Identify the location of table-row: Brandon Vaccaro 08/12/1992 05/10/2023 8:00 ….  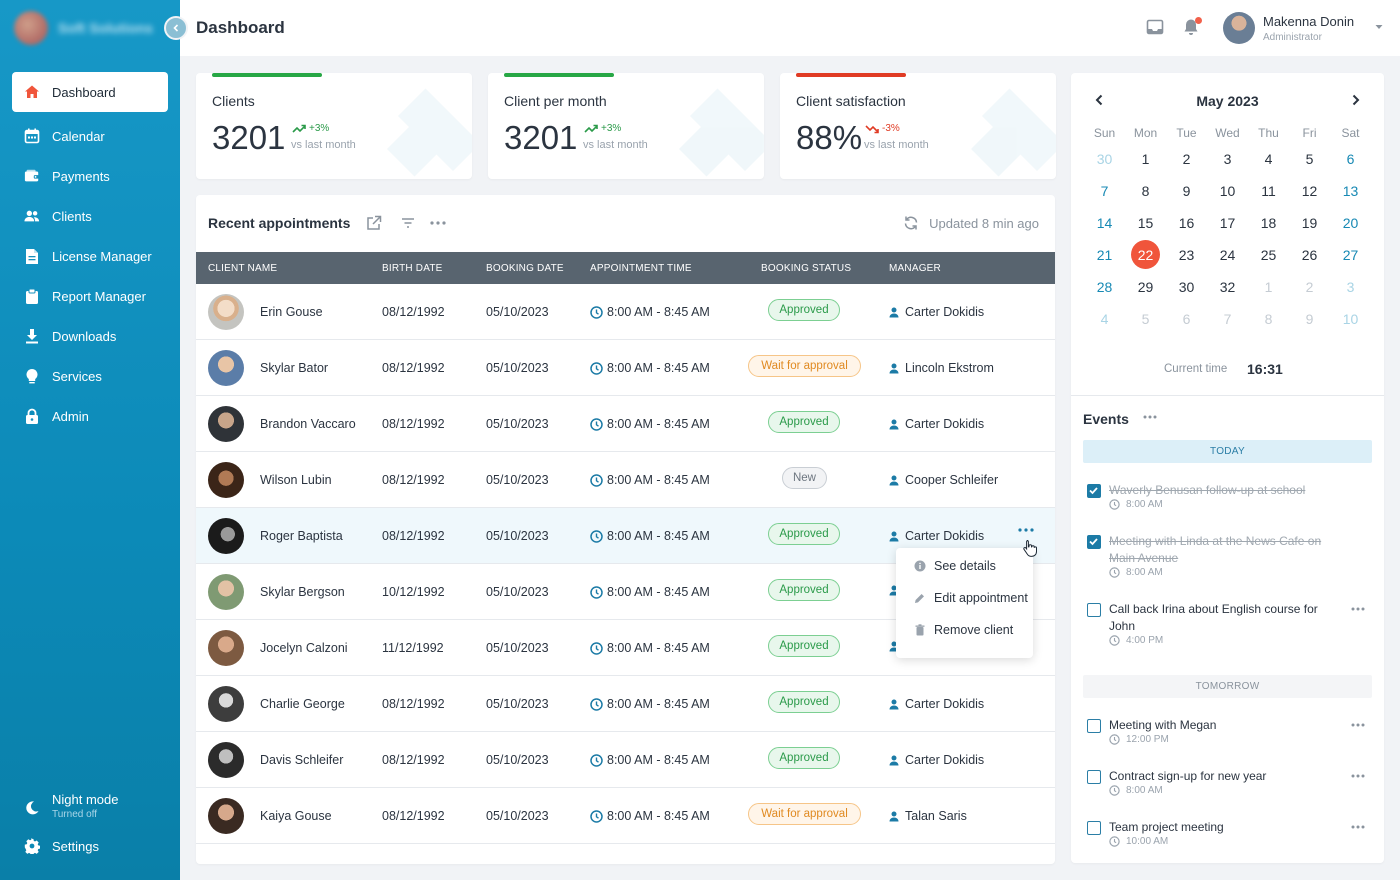
(625, 424).